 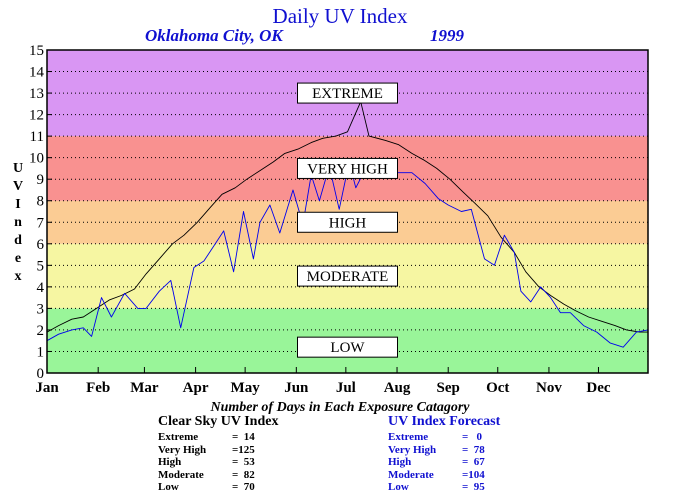 I want to click on stats-row: High = 53, so click(x=206, y=462).